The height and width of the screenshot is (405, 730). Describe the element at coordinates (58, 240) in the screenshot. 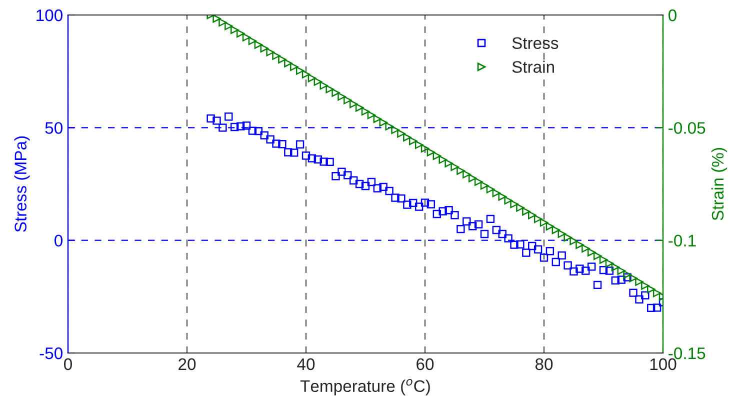

I see `y-tick-label: 0` at that location.